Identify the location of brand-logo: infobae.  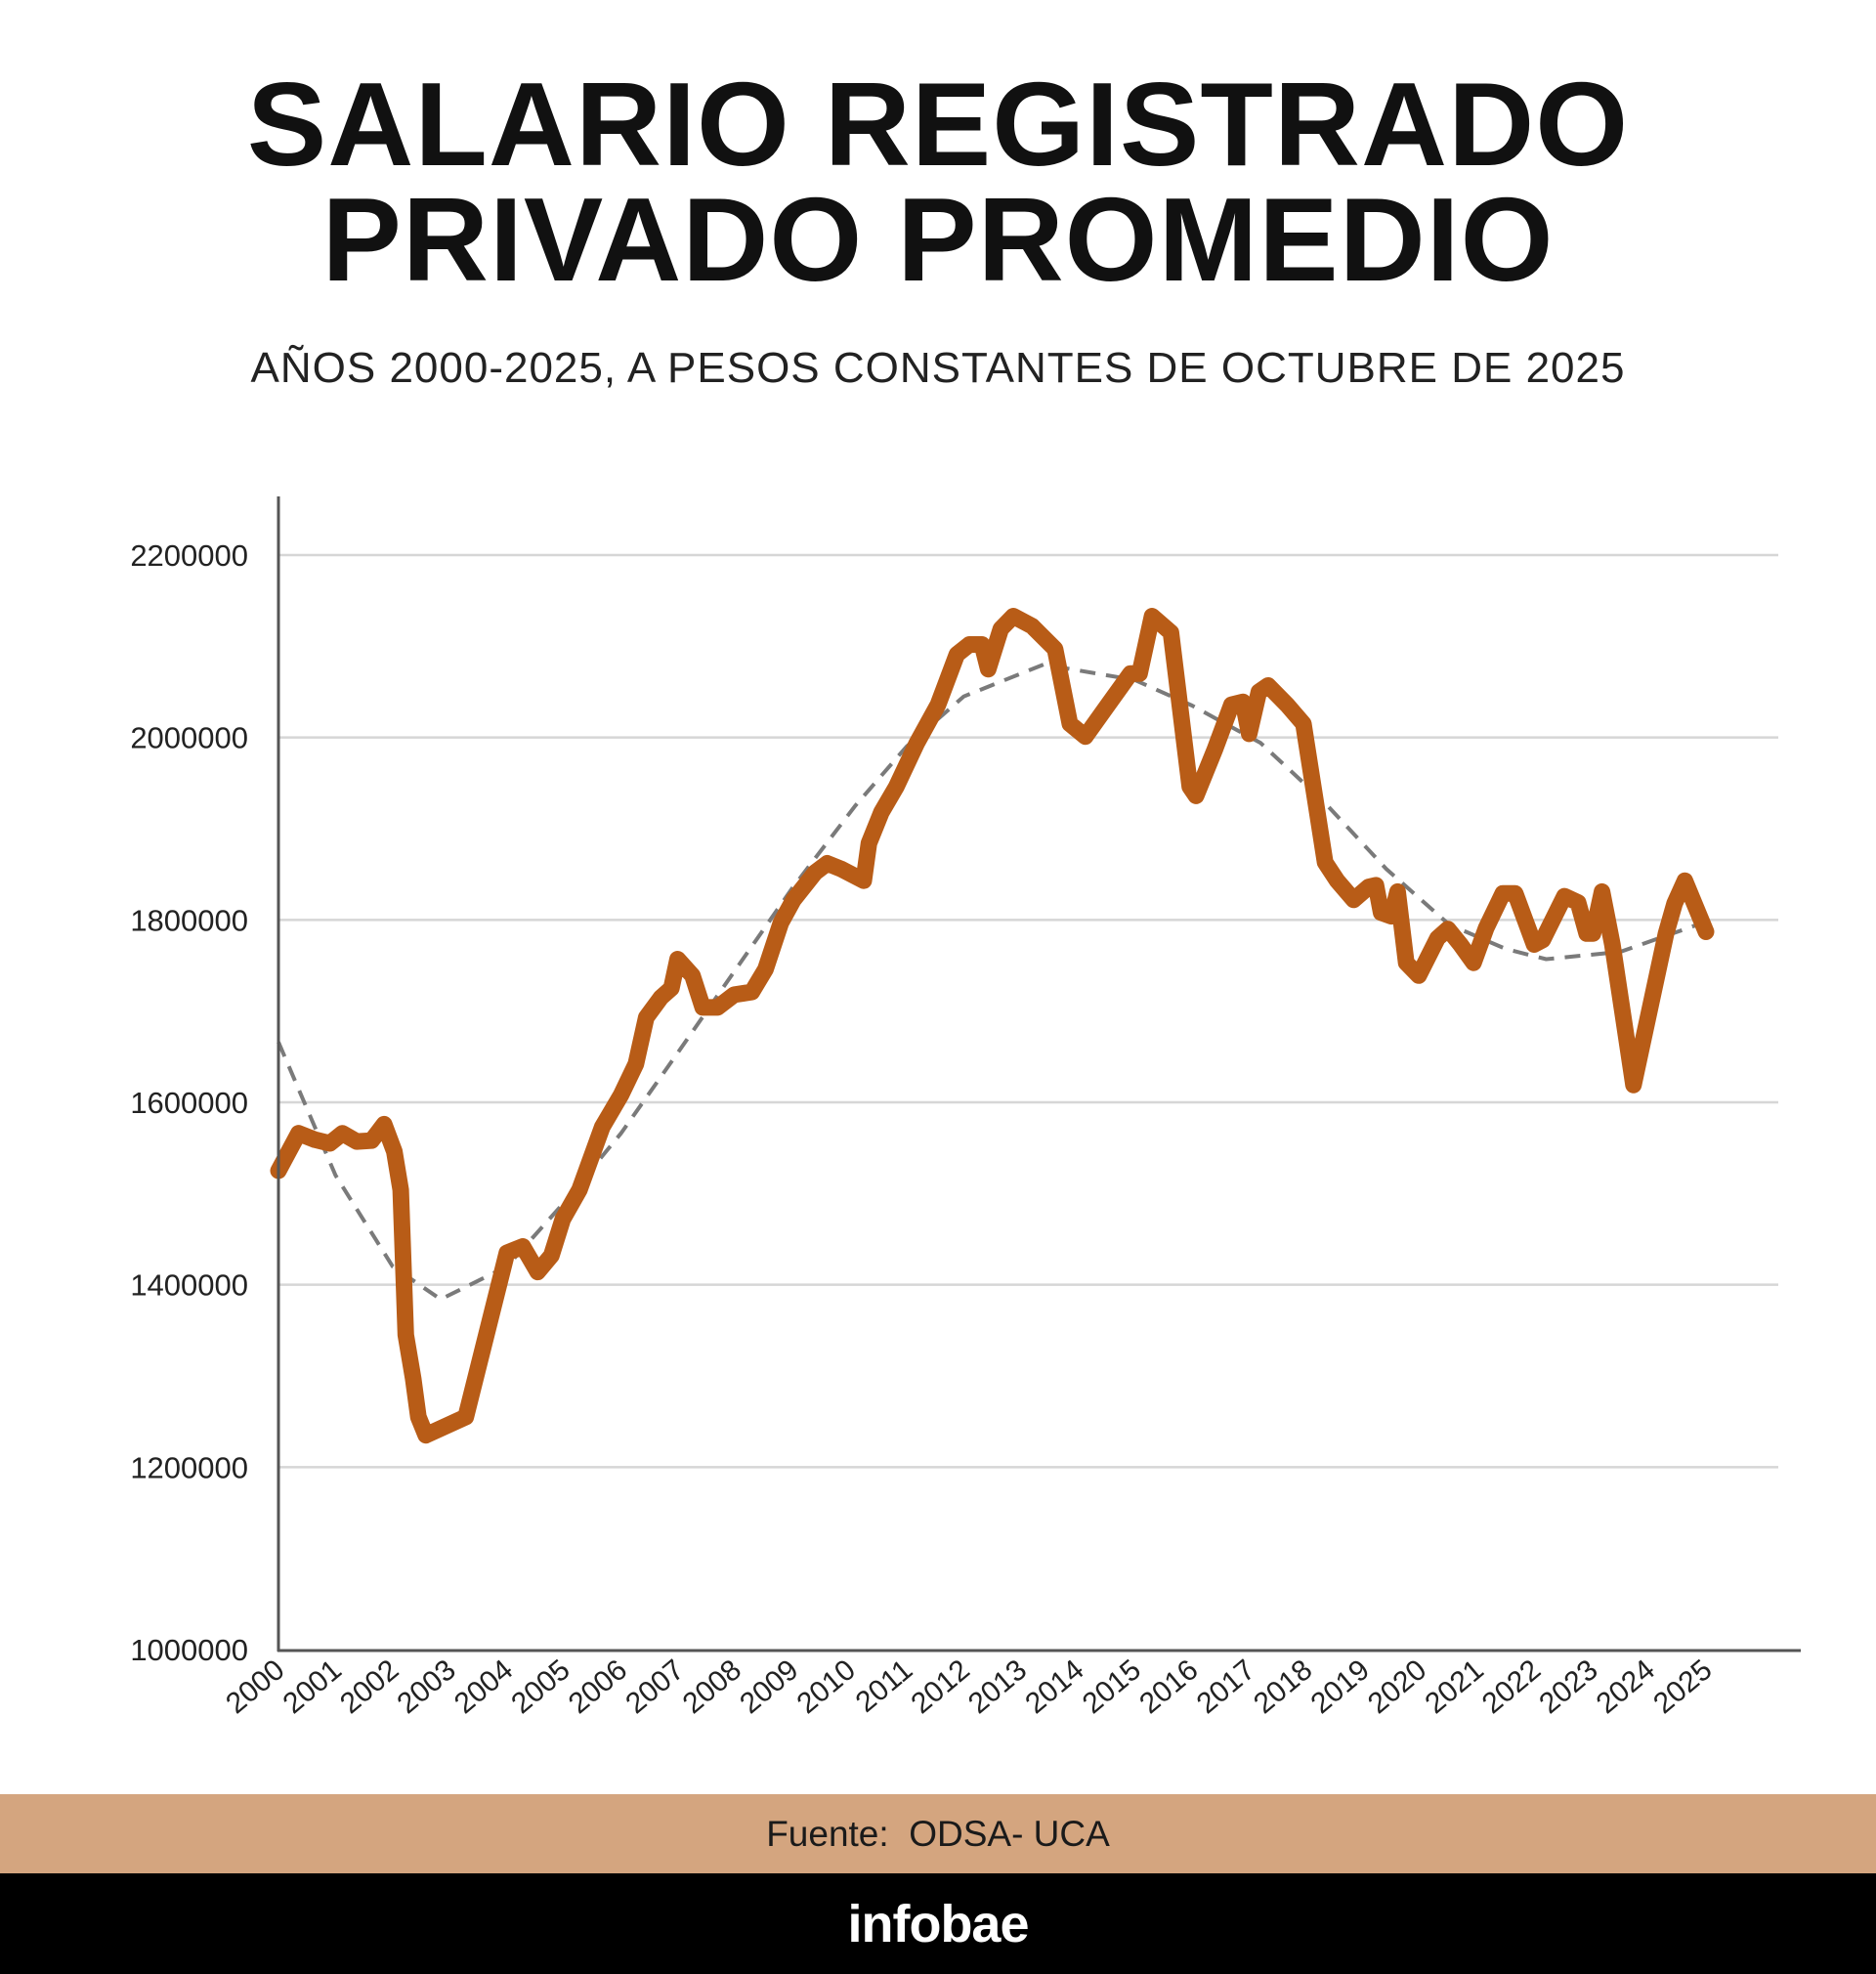
(938, 1923).